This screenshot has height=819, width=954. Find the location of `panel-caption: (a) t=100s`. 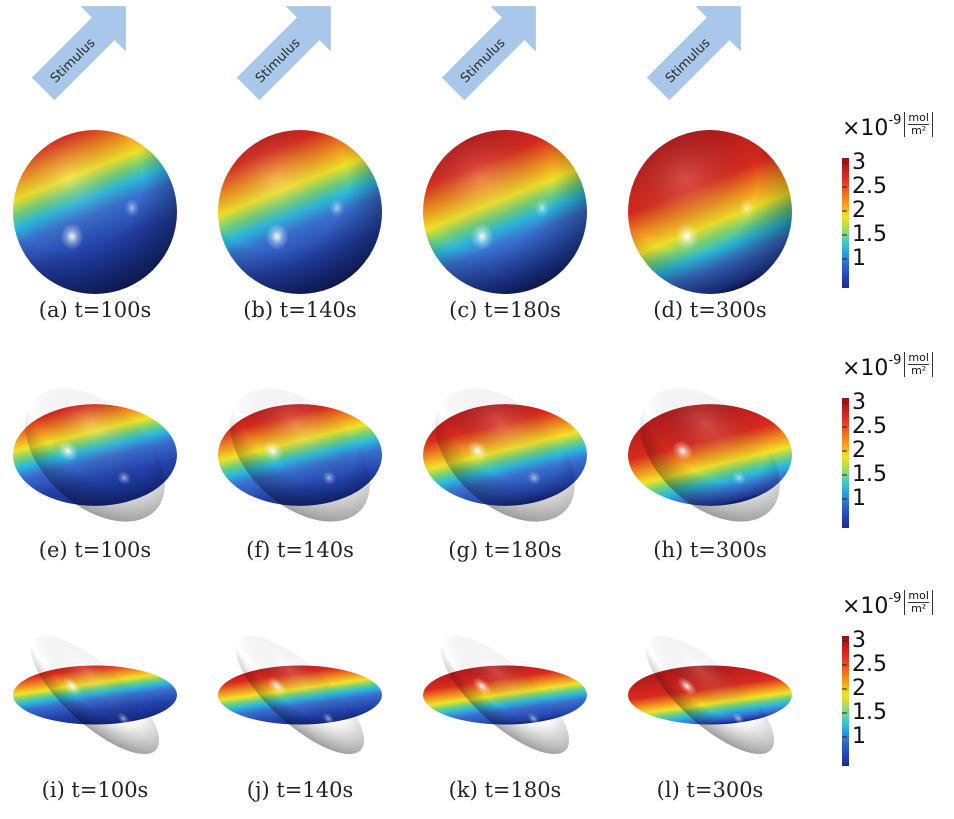

panel-caption: (a) t=100s is located at coordinates (95, 310).